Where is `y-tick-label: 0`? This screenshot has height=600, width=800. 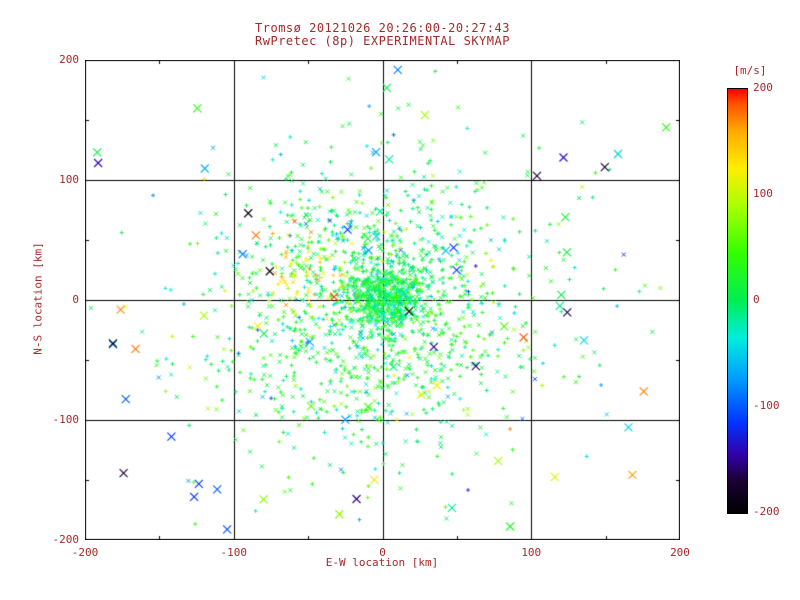 y-tick-label: 0 is located at coordinates (75, 299).